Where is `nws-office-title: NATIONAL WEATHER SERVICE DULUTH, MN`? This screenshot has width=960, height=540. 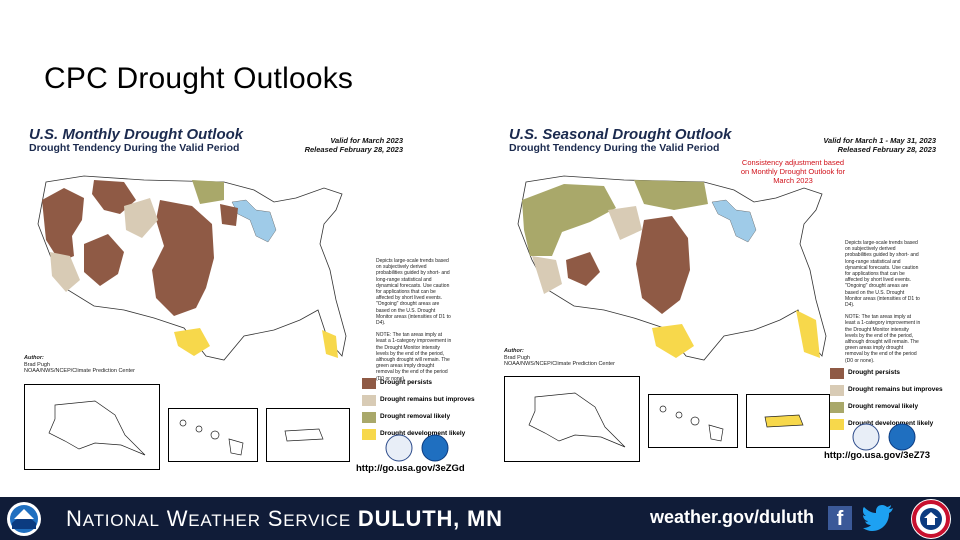 nws-office-title: NATIONAL WEATHER SERVICE DULUTH, MN is located at coordinates (284, 519).